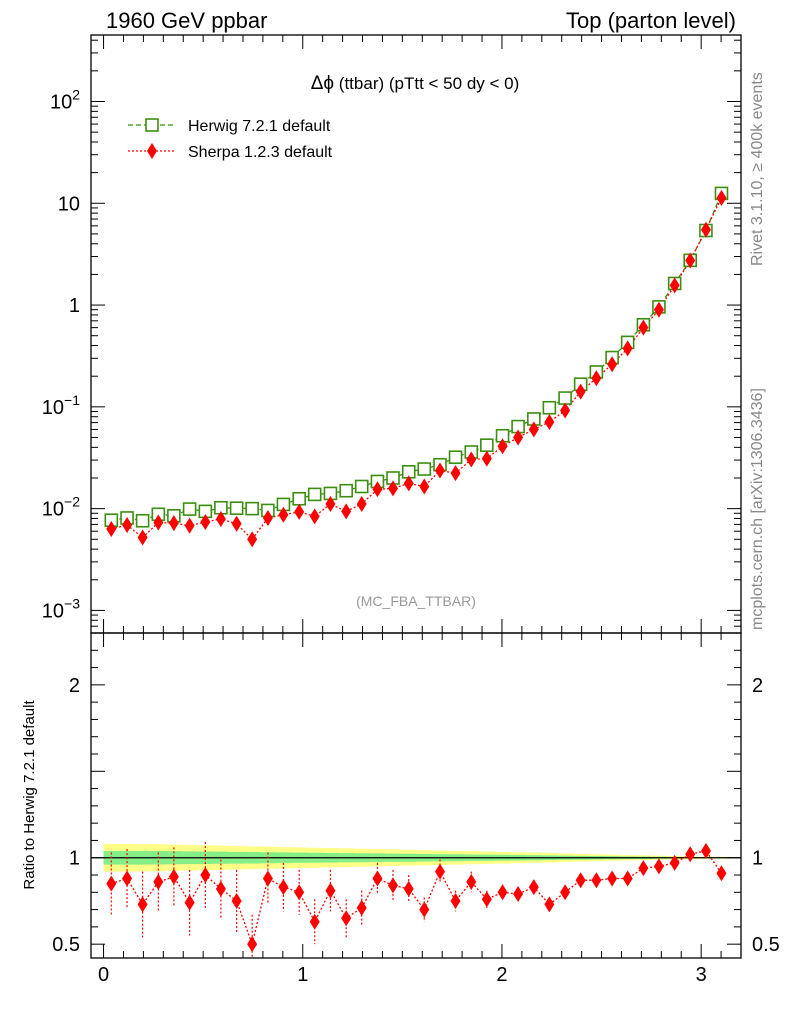 The width and height of the screenshot is (786, 1024). What do you see at coordinates (152, 125) in the screenshot?
I see `legend-herwig-marker` at bounding box center [152, 125].